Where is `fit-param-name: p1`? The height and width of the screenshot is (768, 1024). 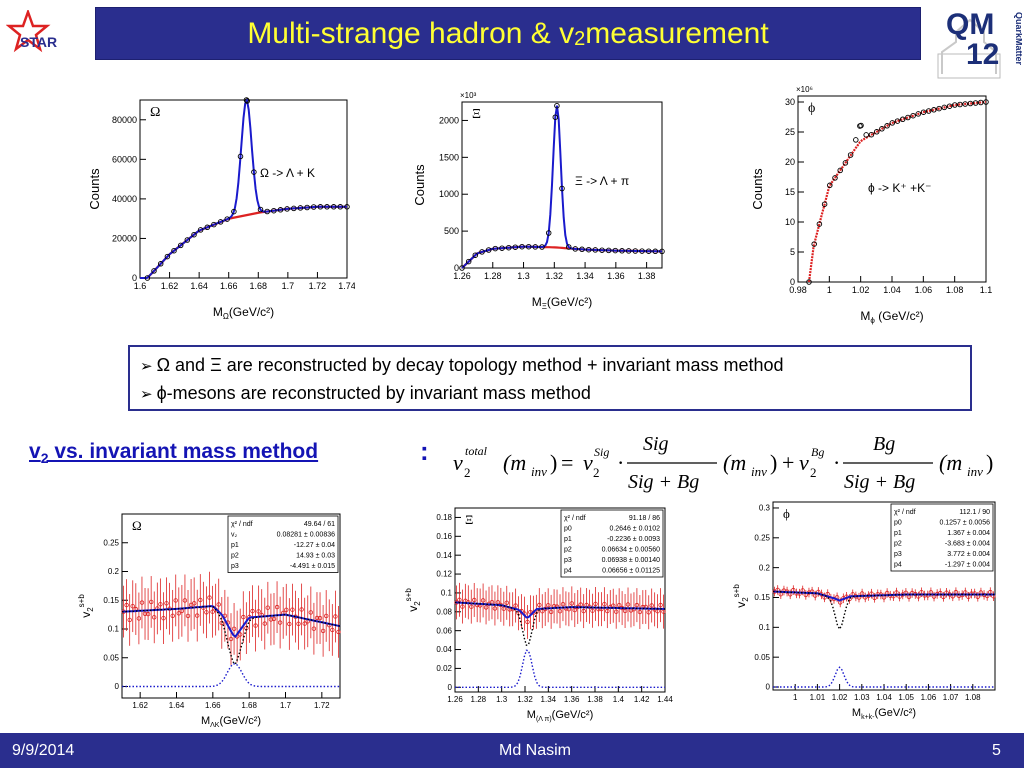 fit-param-name: p1 is located at coordinates (568, 539).